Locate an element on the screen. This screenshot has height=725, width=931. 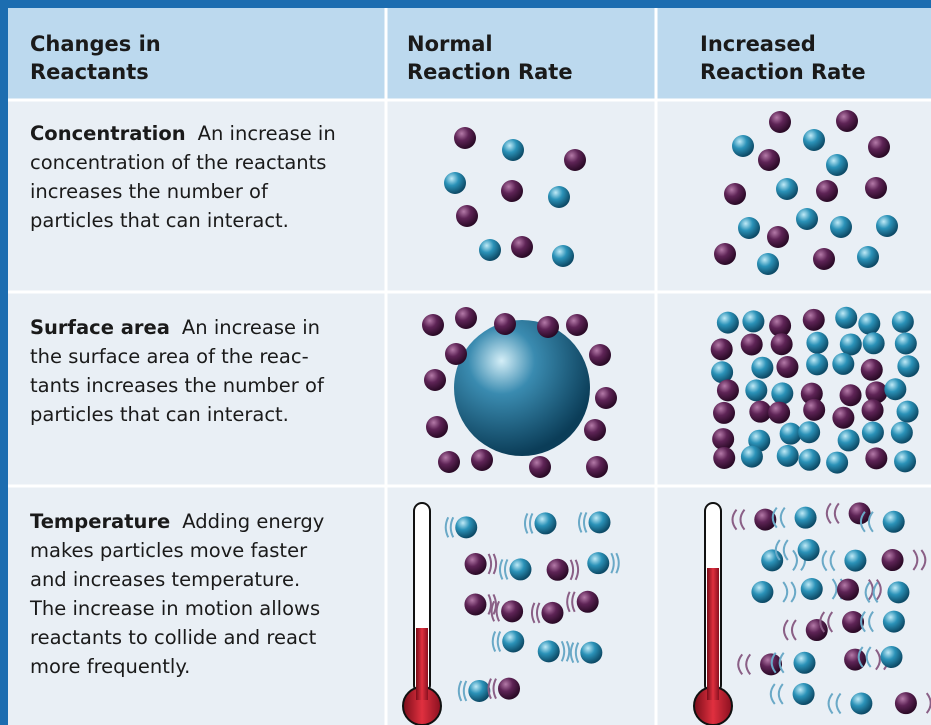
row-text: the surface area of the reac- is located at coordinates (169, 356).